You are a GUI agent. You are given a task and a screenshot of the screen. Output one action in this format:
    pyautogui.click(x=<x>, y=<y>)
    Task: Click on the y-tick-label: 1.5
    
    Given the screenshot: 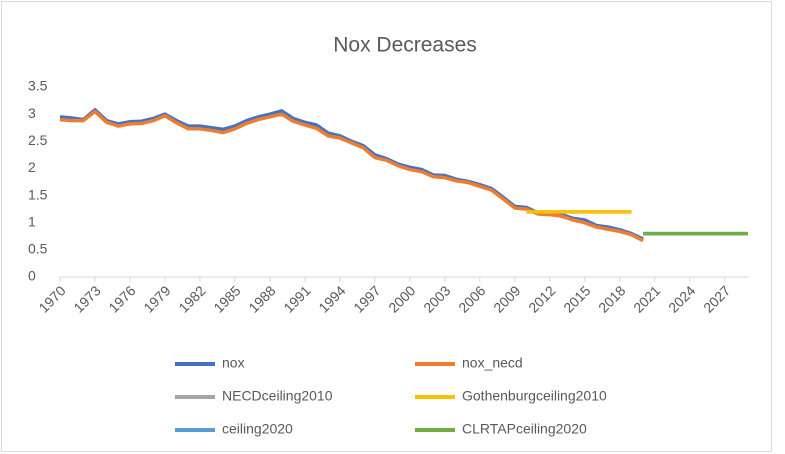 What is the action you would take?
    pyautogui.click(x=38, y=194)
    